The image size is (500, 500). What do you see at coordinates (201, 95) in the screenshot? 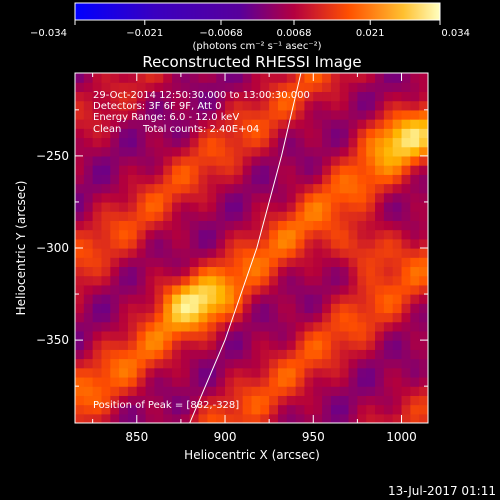
I see `annotation-time: 29-Oct-2014 12:50:30.000 to 13:00:30.000` at bounding box center [201, 95].